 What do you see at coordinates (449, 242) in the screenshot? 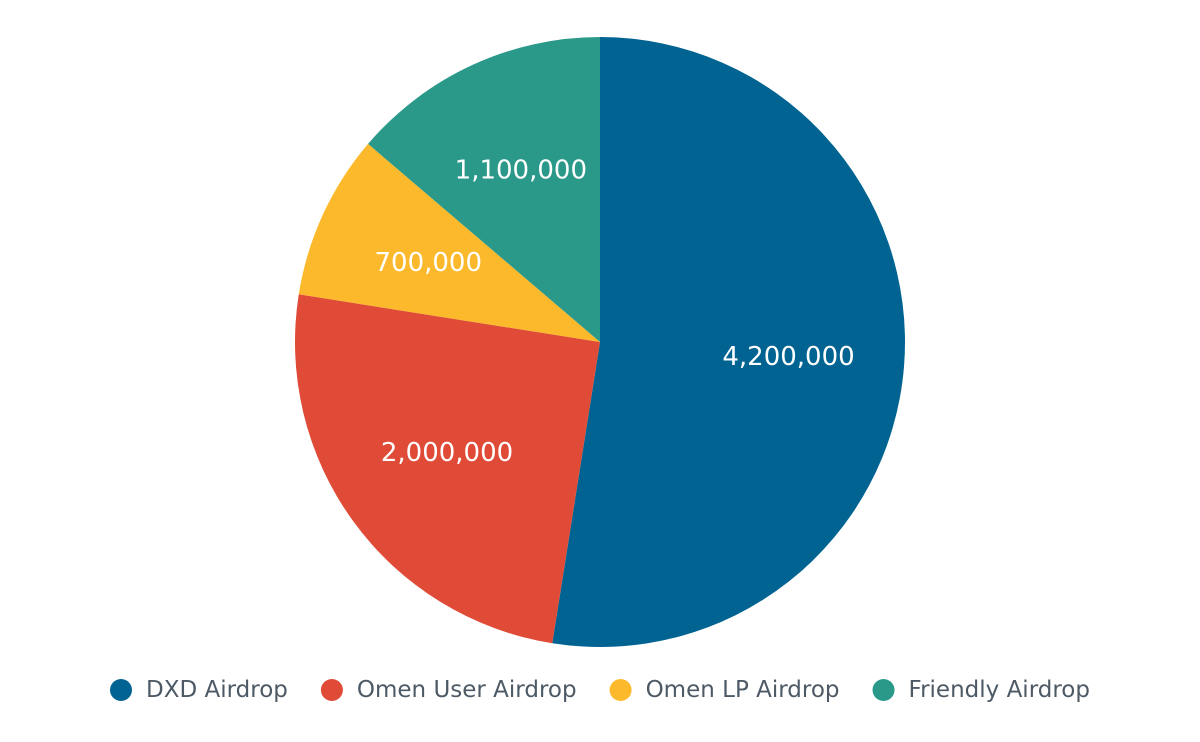
I see `pie-slice-omen-lp-airdrop` at bounding box center [449, 242].